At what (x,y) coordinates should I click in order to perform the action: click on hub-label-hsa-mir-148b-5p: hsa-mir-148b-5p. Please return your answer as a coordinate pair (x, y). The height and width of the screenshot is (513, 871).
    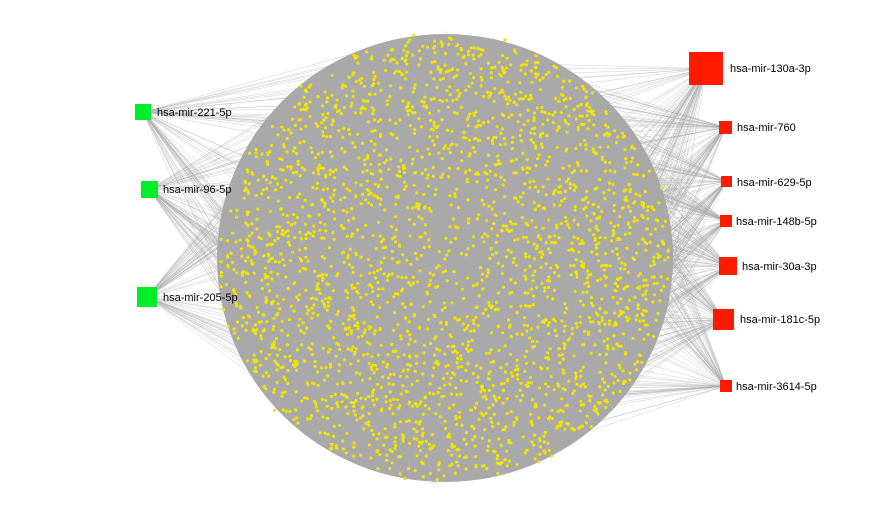
    Looking at the image, I should click on (776, 222).